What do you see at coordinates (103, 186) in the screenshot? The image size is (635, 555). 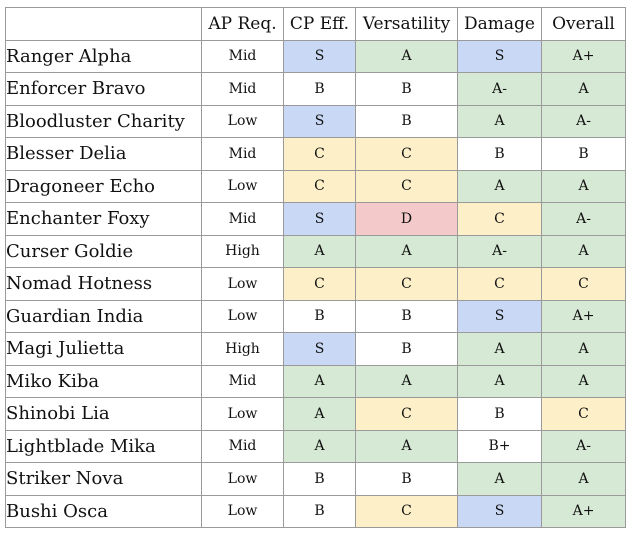 I see `character-name-cell: Dragoneer Echo` at bounding box center [103, 186].